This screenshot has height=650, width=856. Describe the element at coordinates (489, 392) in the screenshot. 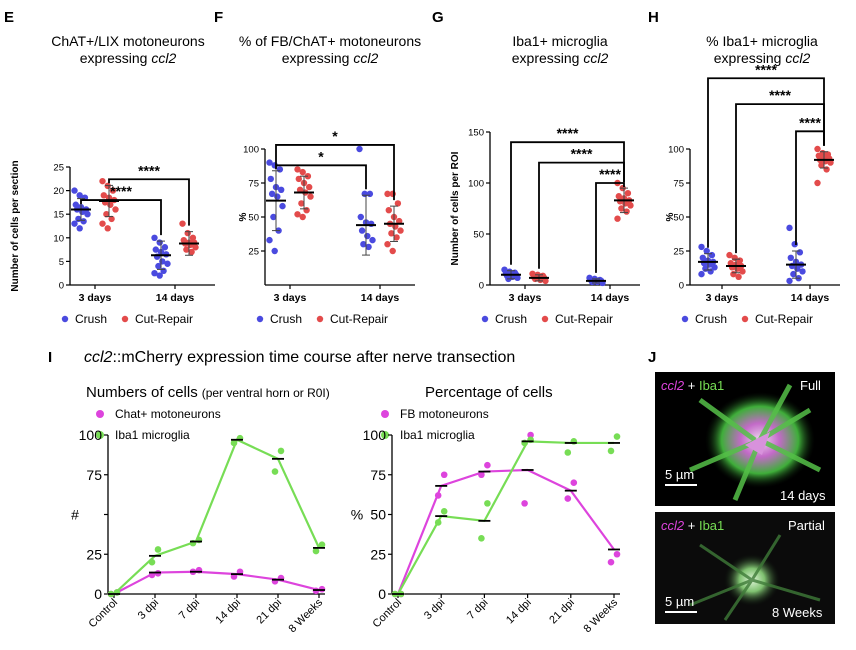

I see `chart-title: Percentage of cells` at that location.